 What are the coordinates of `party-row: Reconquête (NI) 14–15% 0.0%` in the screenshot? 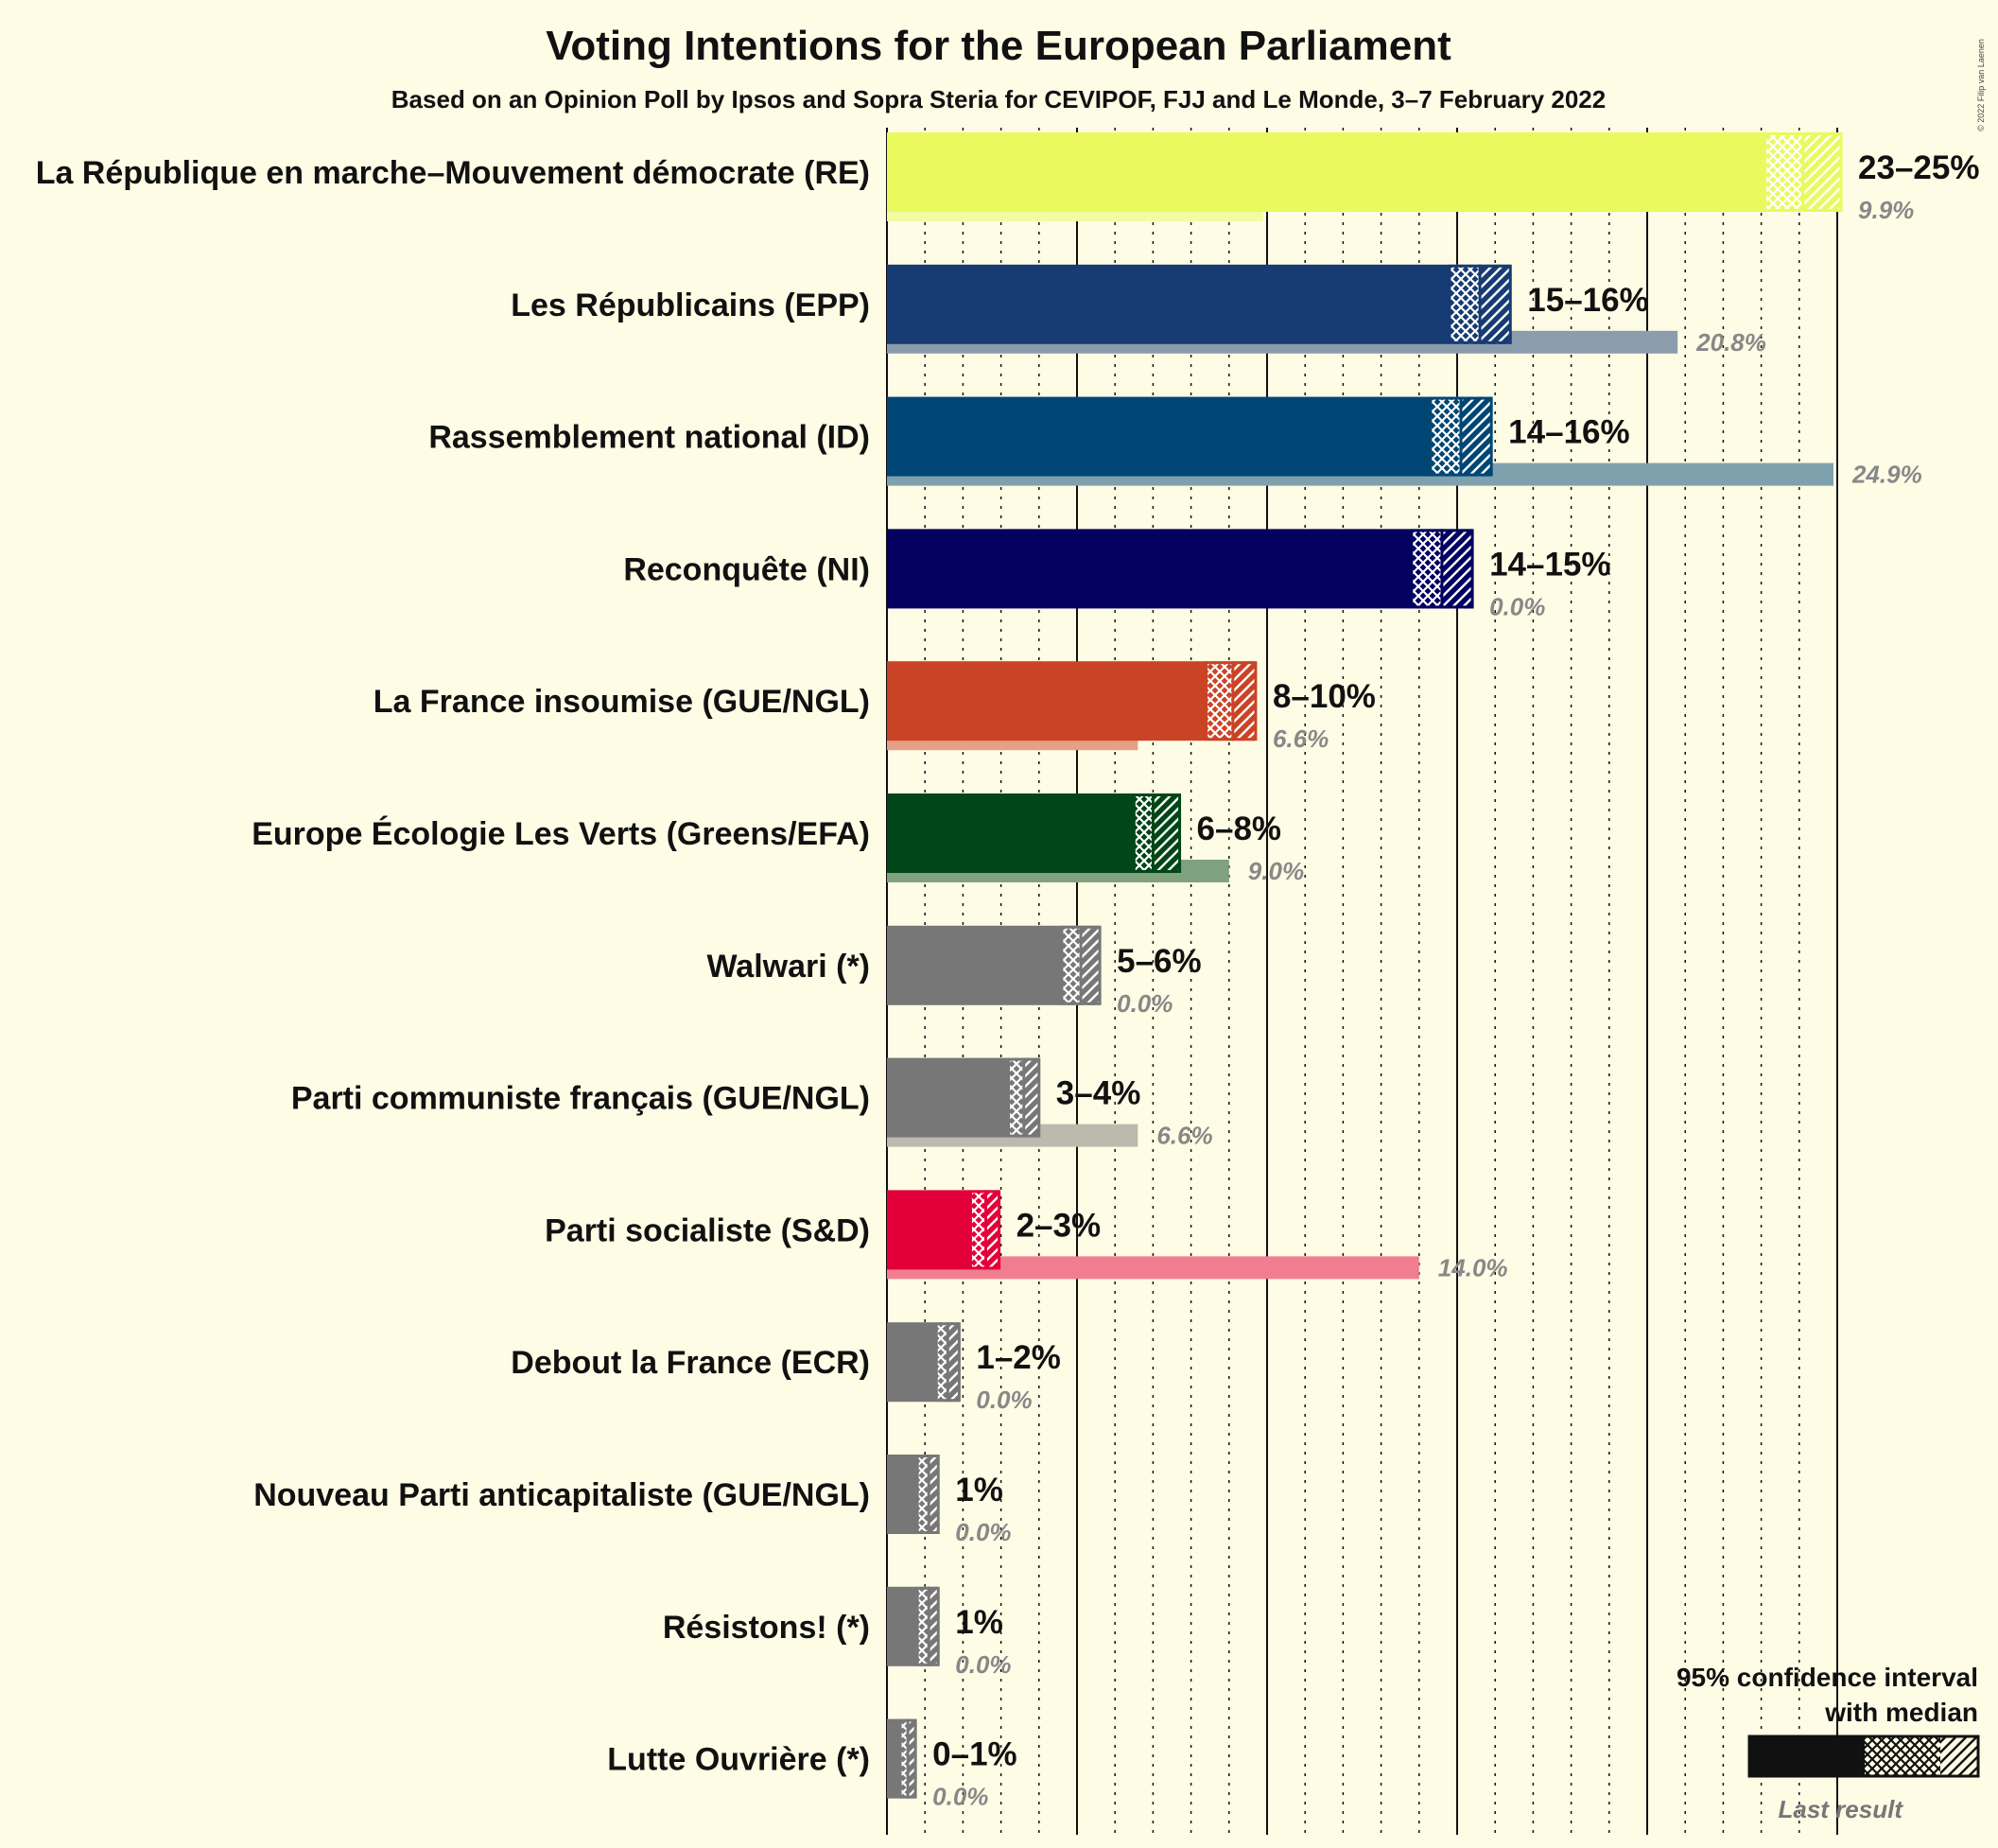 It's located at (1117, 574).